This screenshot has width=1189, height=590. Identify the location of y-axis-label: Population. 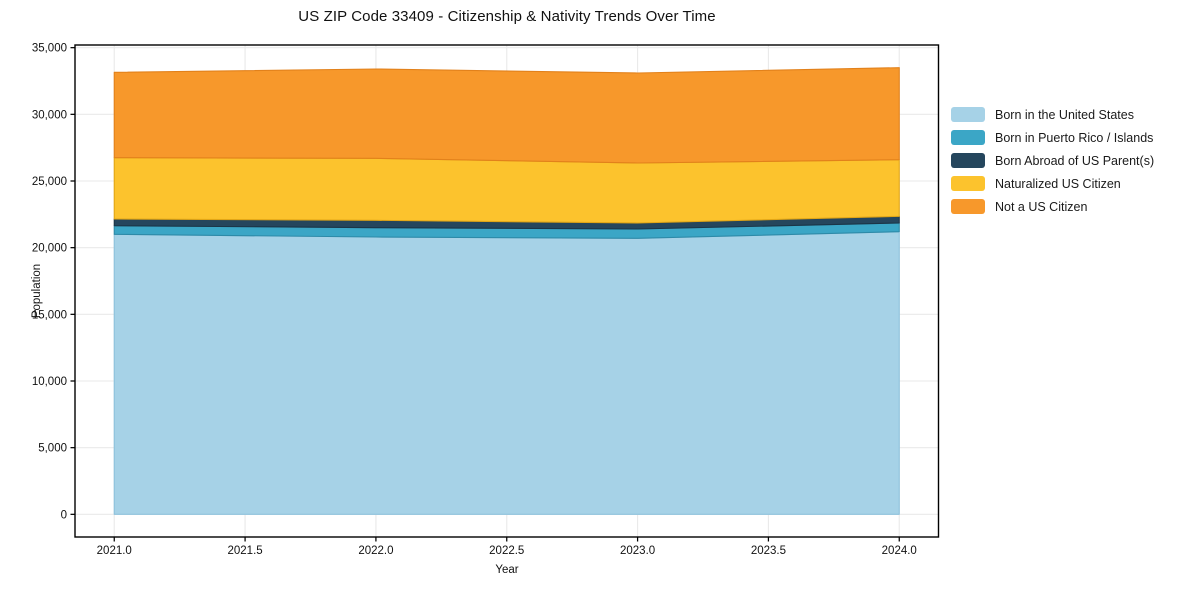
(37, 291).